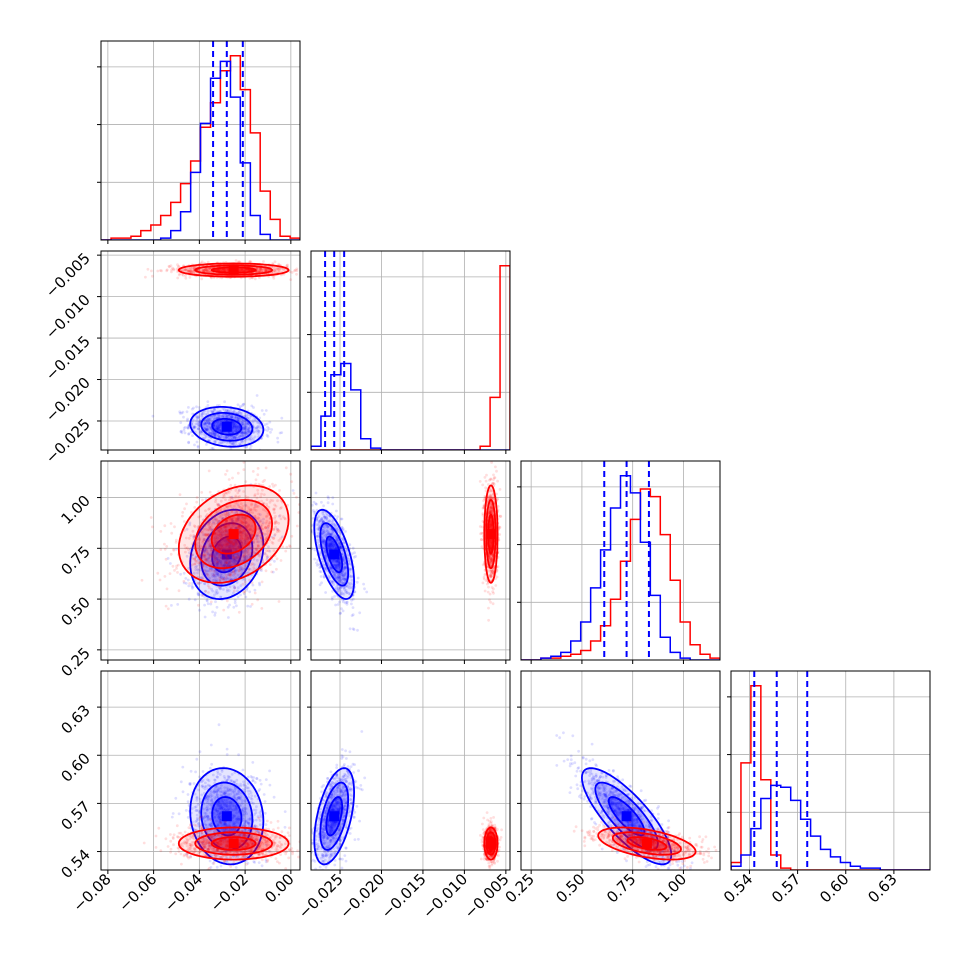  What do you see at coordinates (410, 350) in the screenshot?
I see `panel-frame` at bounding box center [410, 350].